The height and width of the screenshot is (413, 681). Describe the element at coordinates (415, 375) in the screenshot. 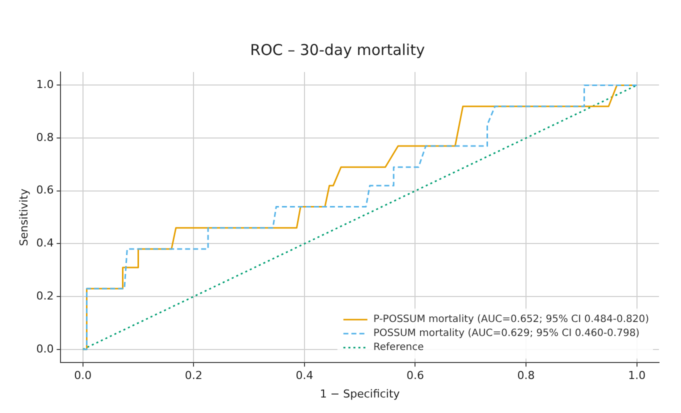

I see `x-tick-label: 0.6` at that location.